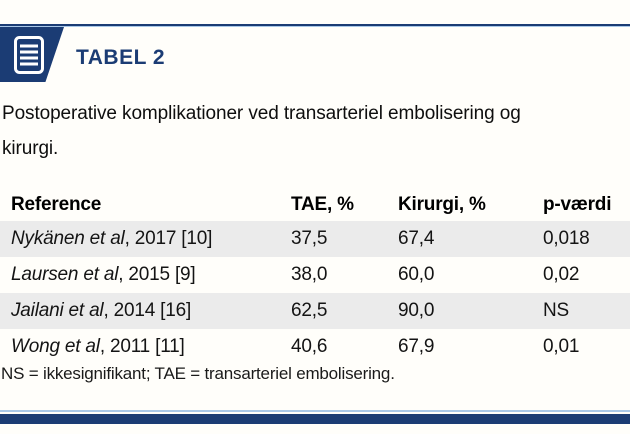  I want to click on reference-cell: Nykänen et al, 2017 [10], so click(145, 239).